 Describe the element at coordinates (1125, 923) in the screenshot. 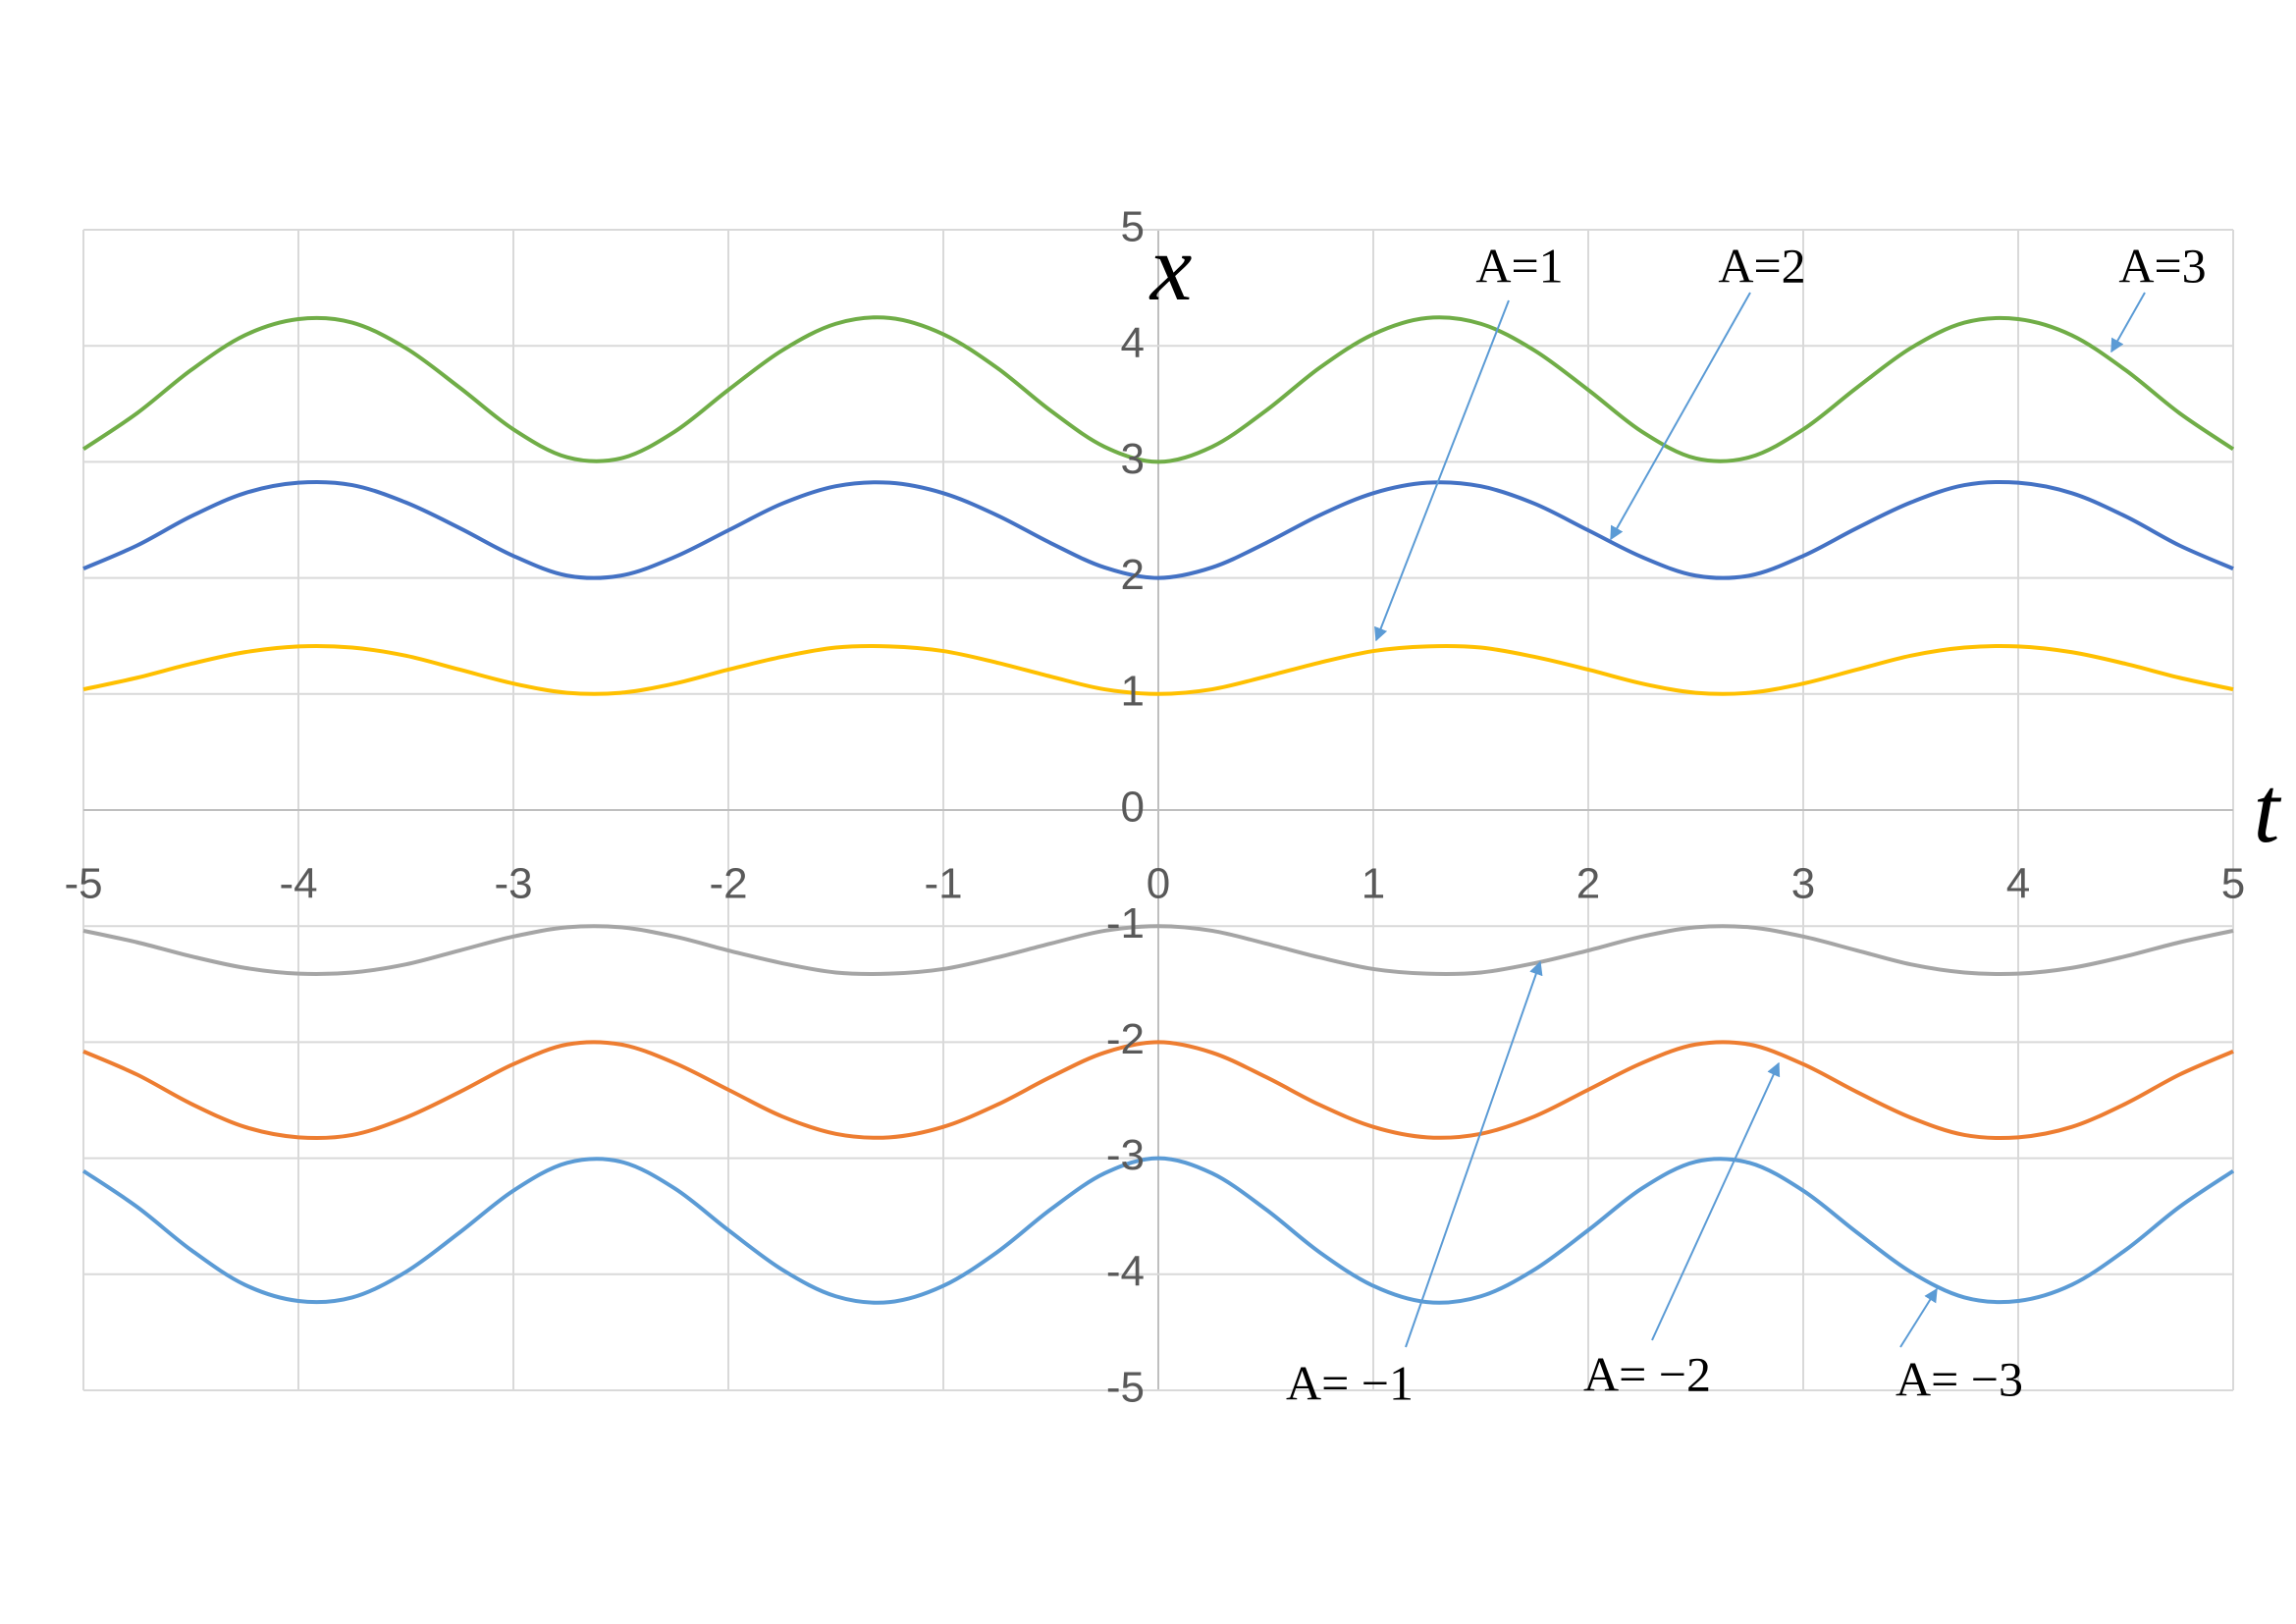

I see `y-tick-label: -1` at that location.